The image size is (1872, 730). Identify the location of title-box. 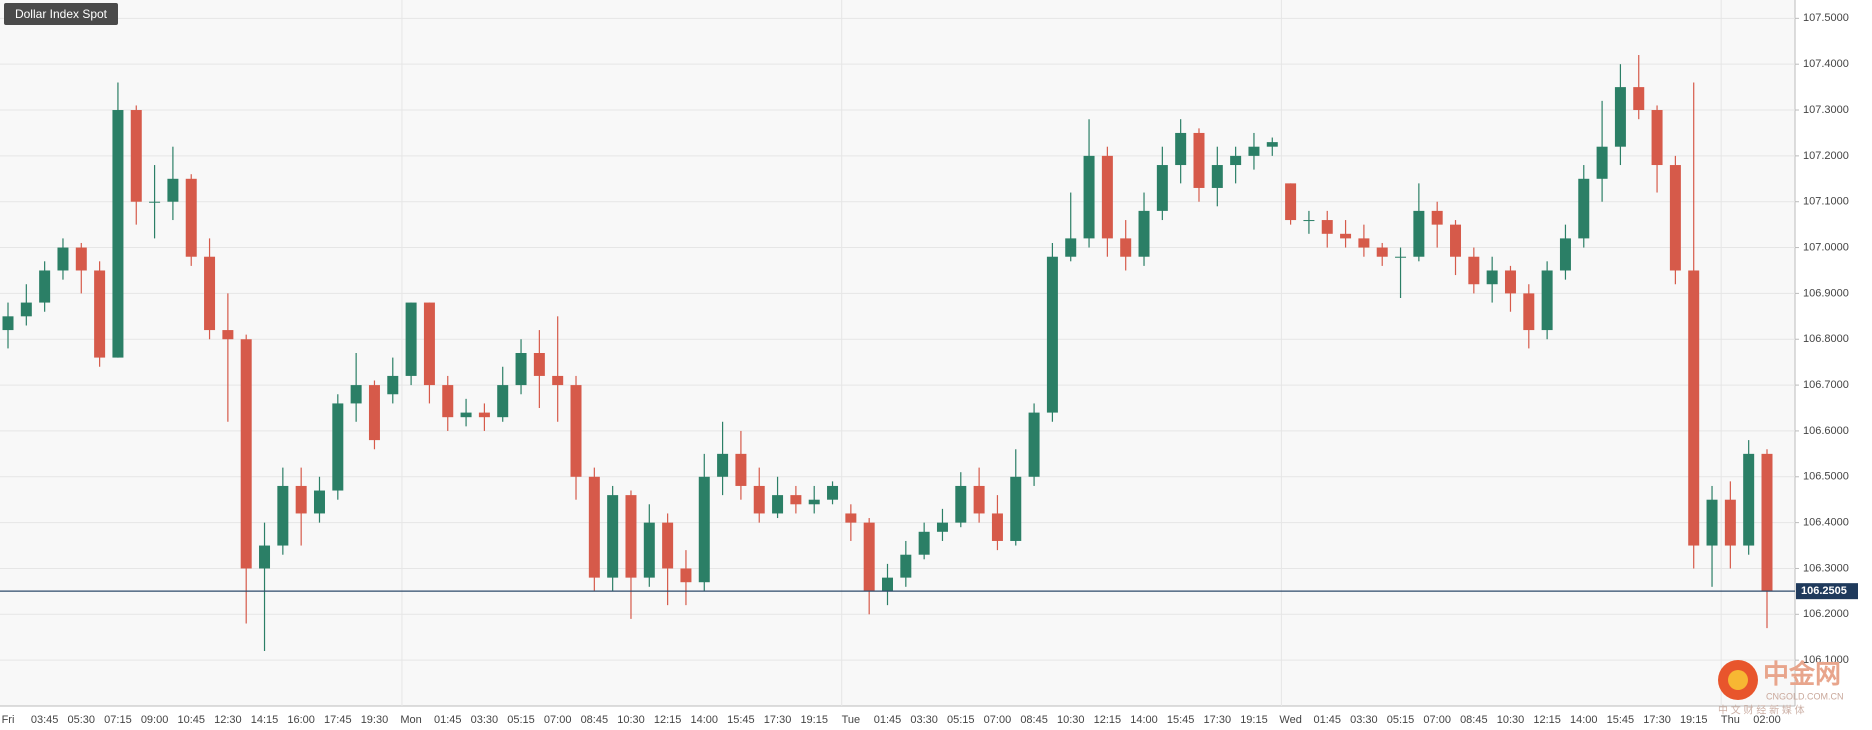
(61, 14).